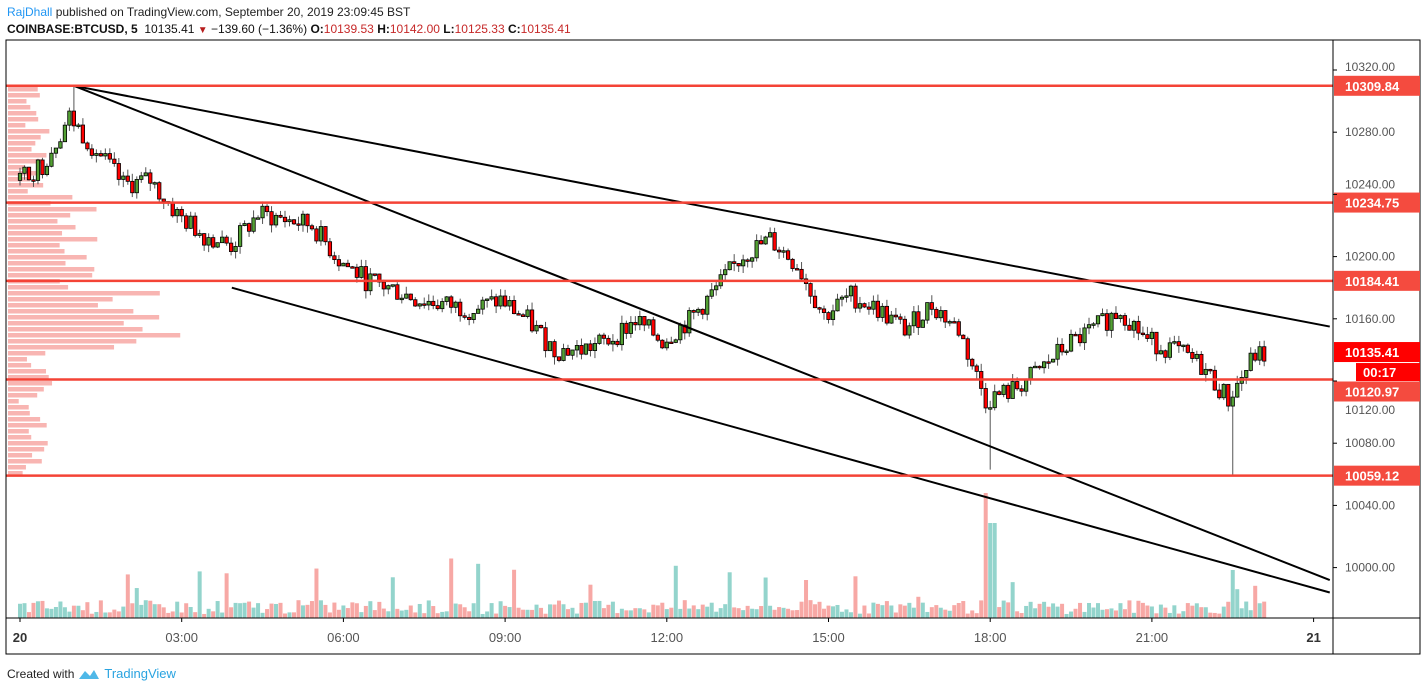 The width and height of the screenshot is (1426, 691). What do you see at coordinates (30, 12) in the screenshot?
I see `author-link: RajDhall` at bounding box center [30, 12].